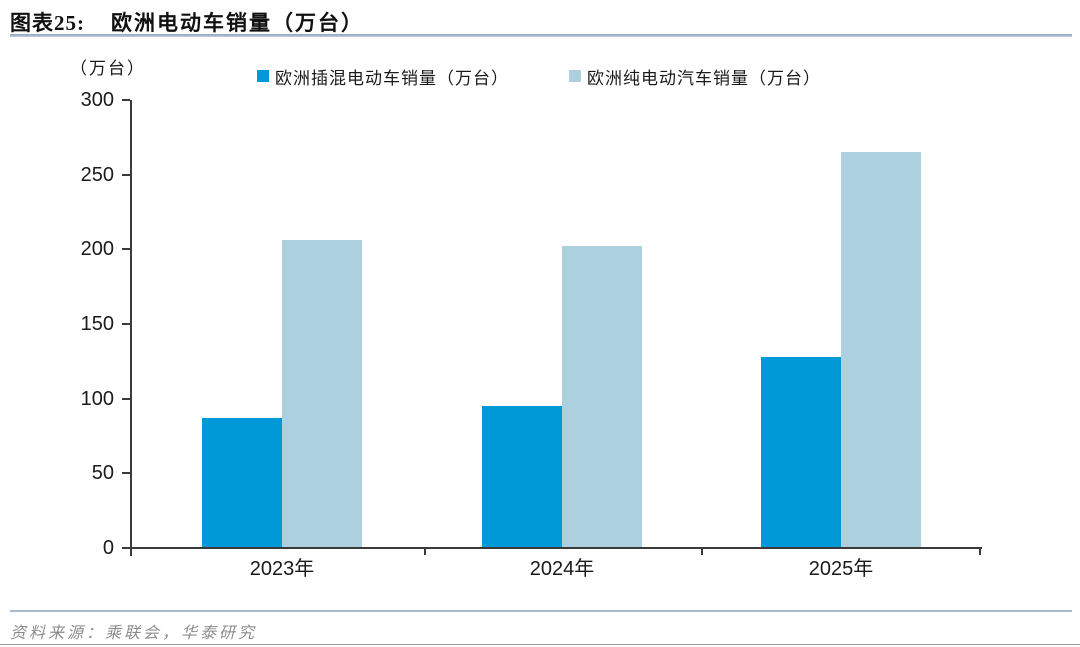 The width and height of the screenshot is (1080, 647). I want to click on chart-title-text: 欧洲电动车销量（万台）, so click(237, 23).